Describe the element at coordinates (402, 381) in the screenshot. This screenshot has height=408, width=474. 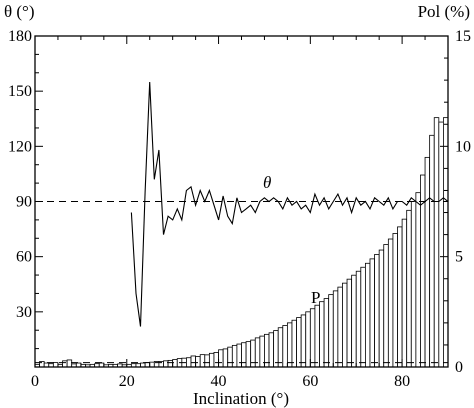
I see `x-tick-label: 80` at that location.